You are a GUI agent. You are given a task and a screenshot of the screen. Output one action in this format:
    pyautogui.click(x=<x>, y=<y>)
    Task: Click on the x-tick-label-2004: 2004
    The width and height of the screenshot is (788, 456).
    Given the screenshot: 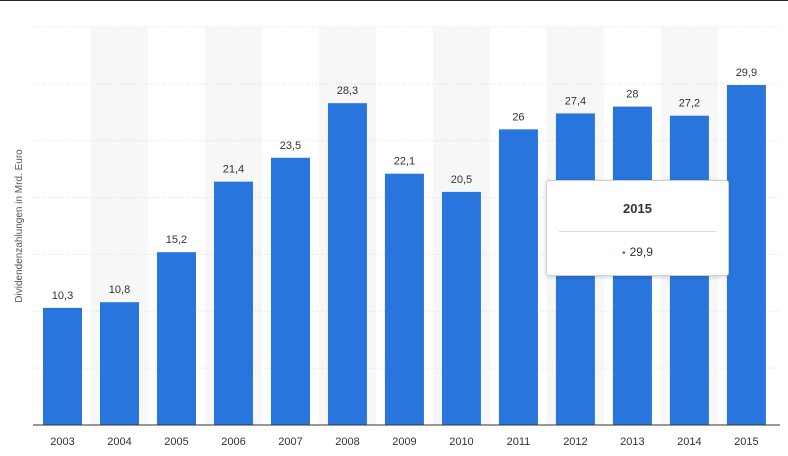 What is the action you would take?
    pyautogui.click(x=119, y=442)
    